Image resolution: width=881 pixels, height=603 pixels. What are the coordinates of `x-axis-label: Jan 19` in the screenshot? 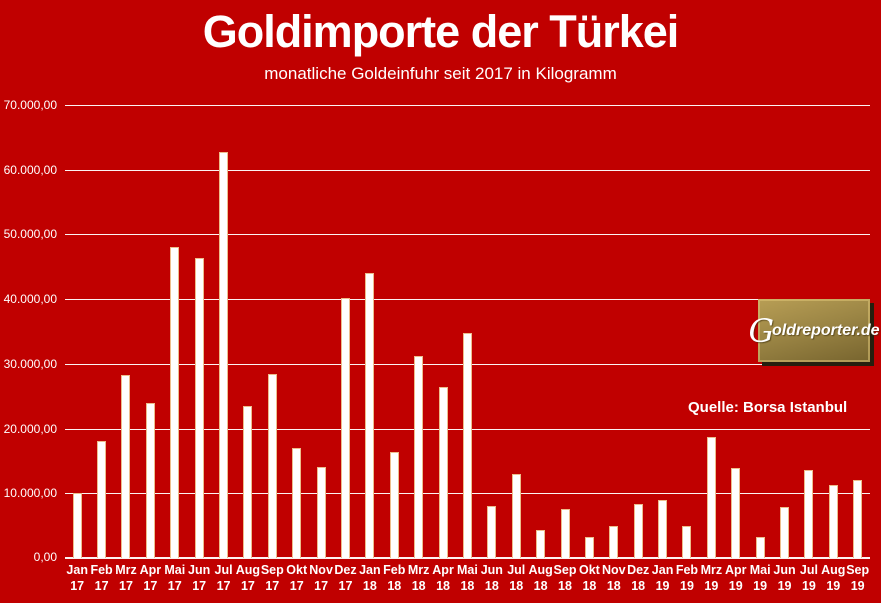 It's located at (662, 578).